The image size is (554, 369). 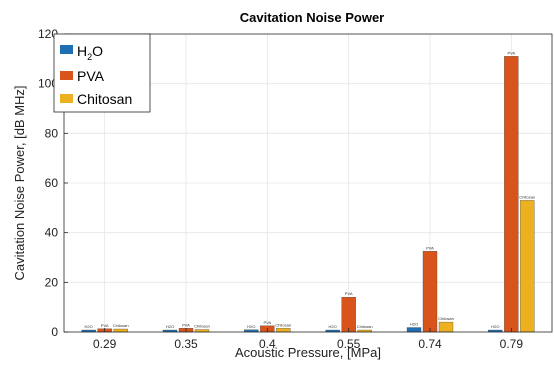 What do you see at coordinates (52, 282) in the screenshot?
I see `y-tick-label: 20` at bounding box center [52, 282].